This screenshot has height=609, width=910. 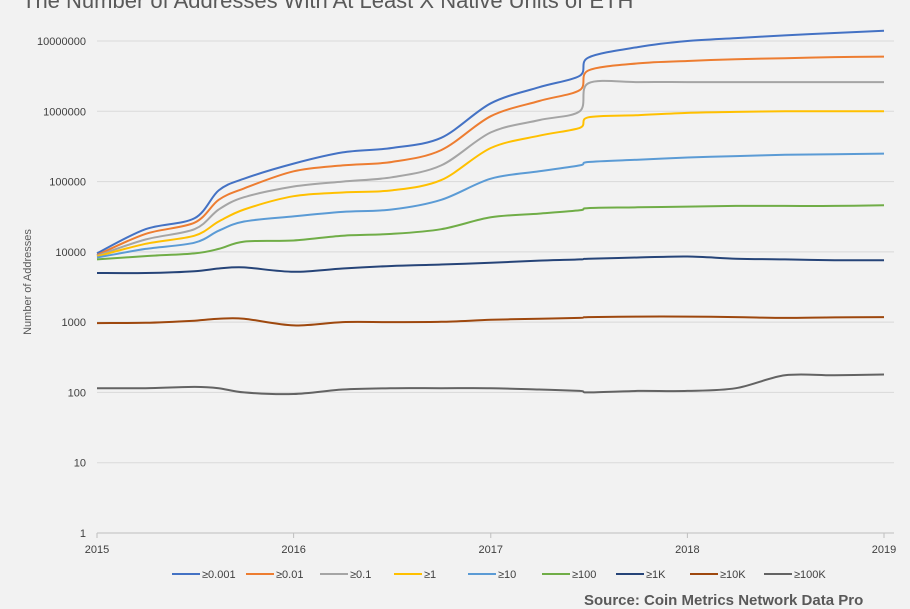 What do you see at coordinates (61, 288) in the screenshot?
I see `y-tick-labels: 1 10 100 1000 10000 100000 1000000 10000000` at bounding box center [61, 288].